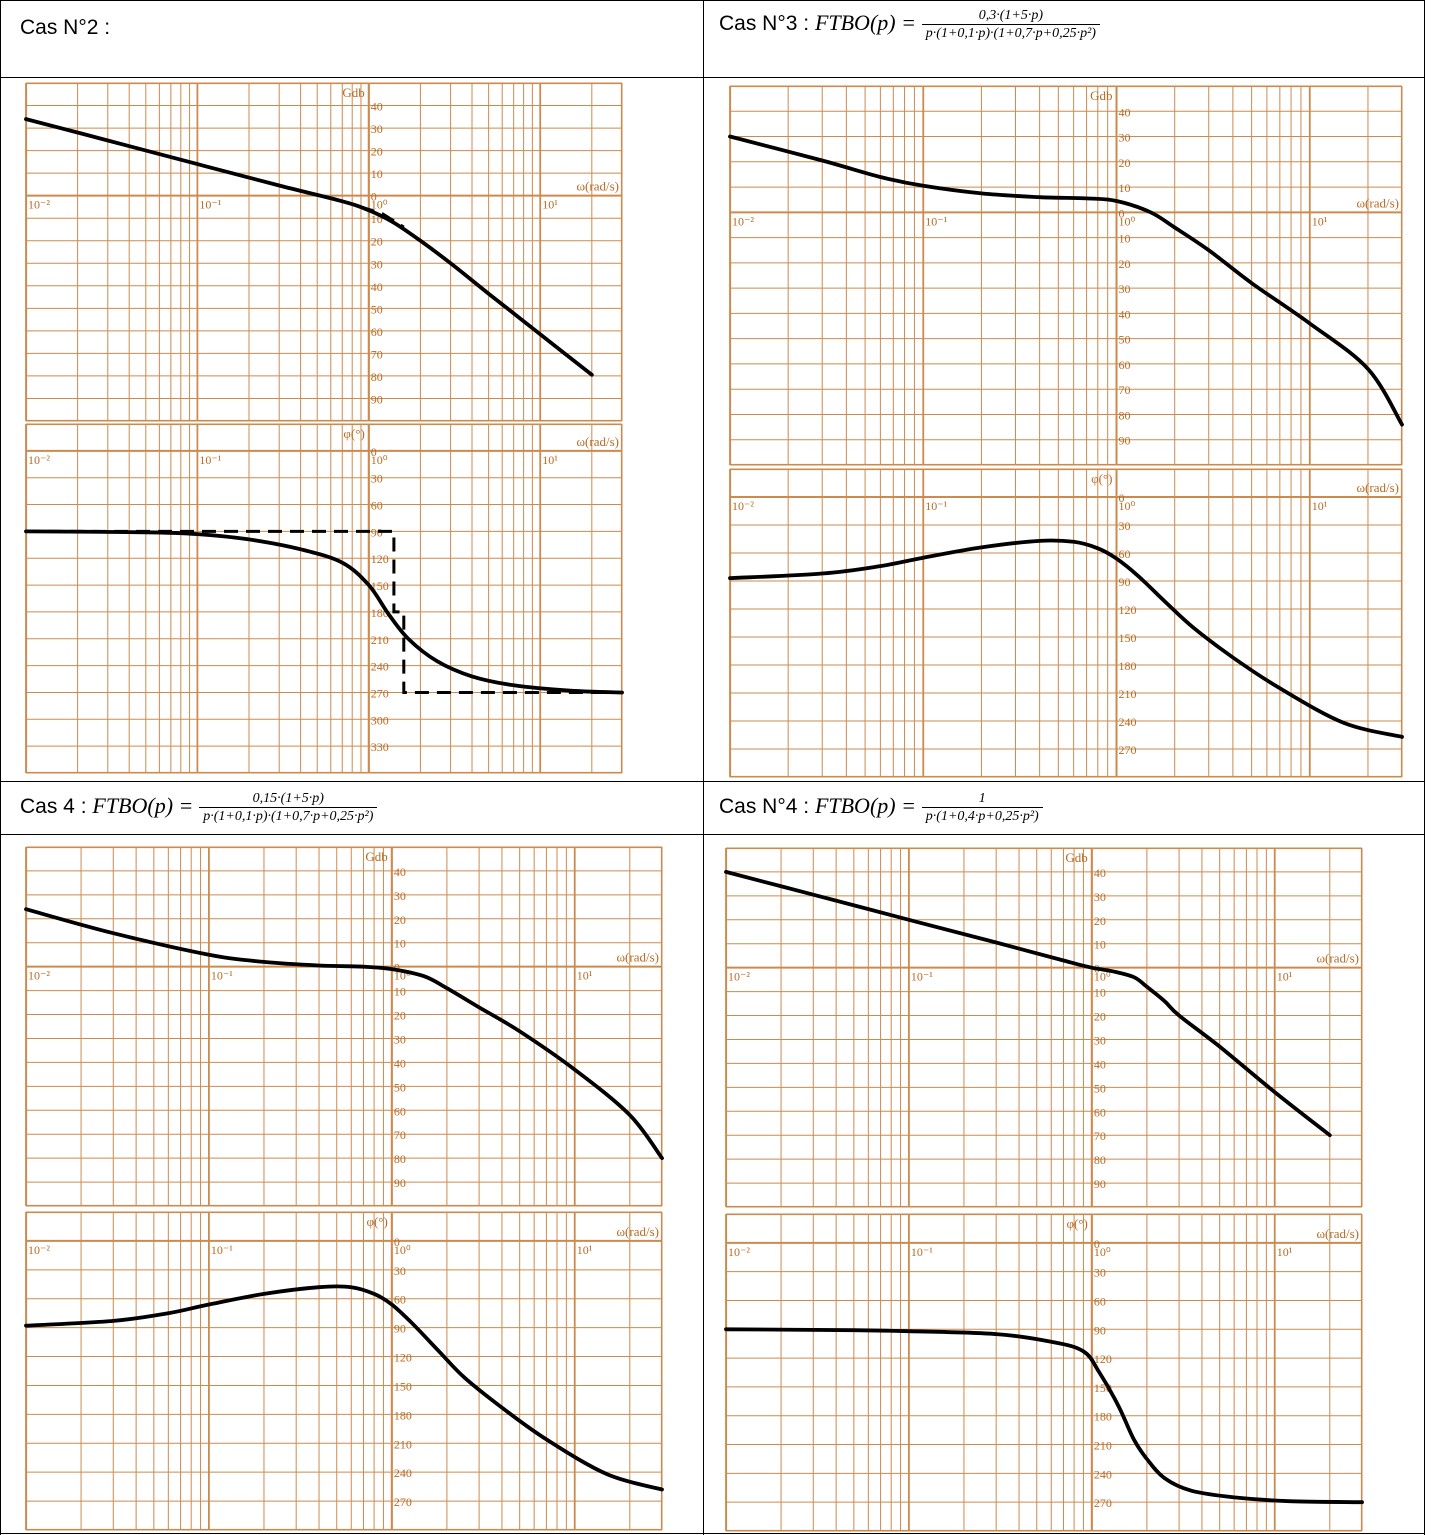  Describe the element at coordinates (380, 720) in the screenshot. I see `phase-tick-label: 300` at that location.